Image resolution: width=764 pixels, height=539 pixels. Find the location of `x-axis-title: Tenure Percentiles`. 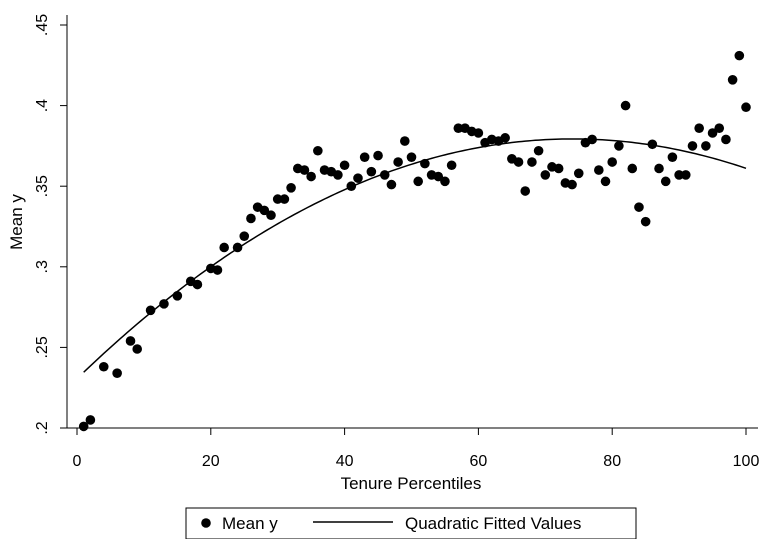

x-axis-title: Tenure Percentiles is located at coordinates (411, 483).